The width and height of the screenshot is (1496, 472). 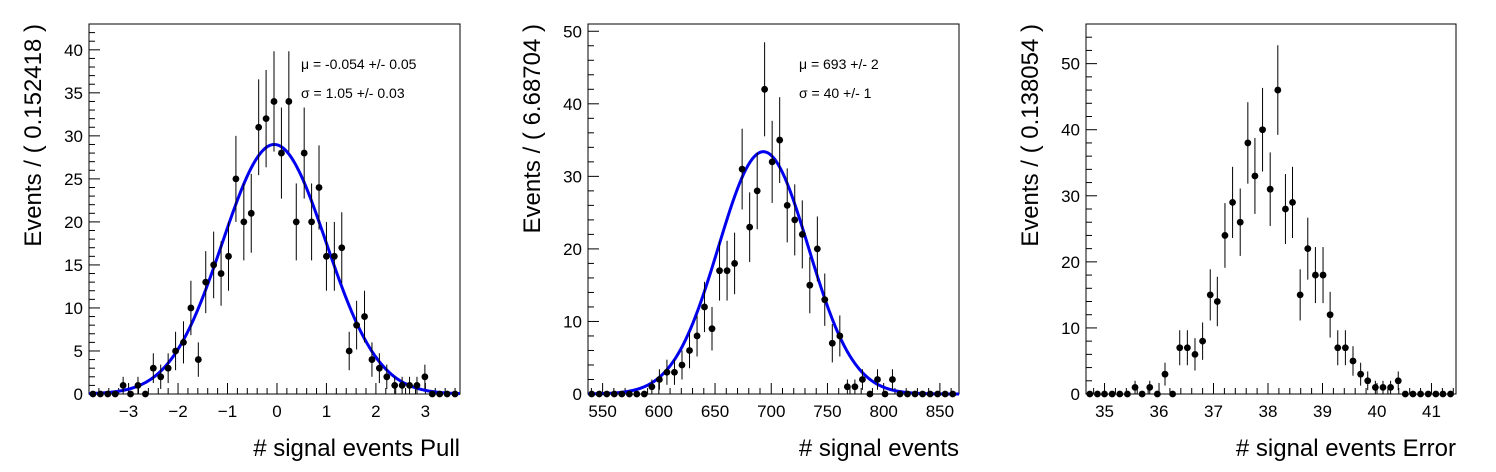 What do you see at coordinates (359, 64) in the screenshot?
I see `pull-fit-mean-label: μ = -0.054 +/- 0.05` at bounding box center [359, 64].